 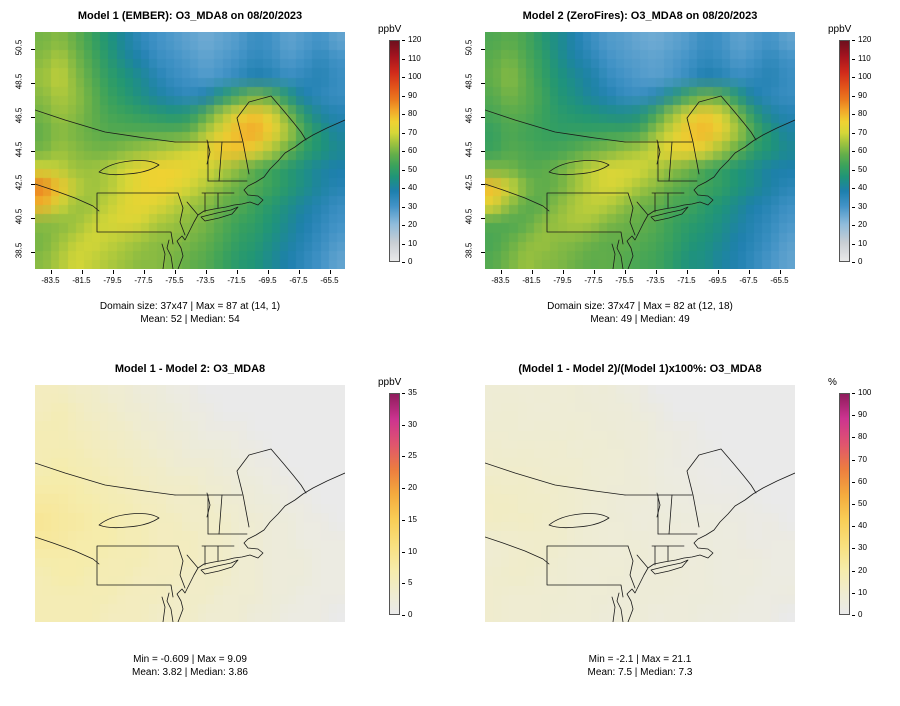 I want to click on stats-line-2: Mean: 49 | Median: 49, so click(x=640, y=319).